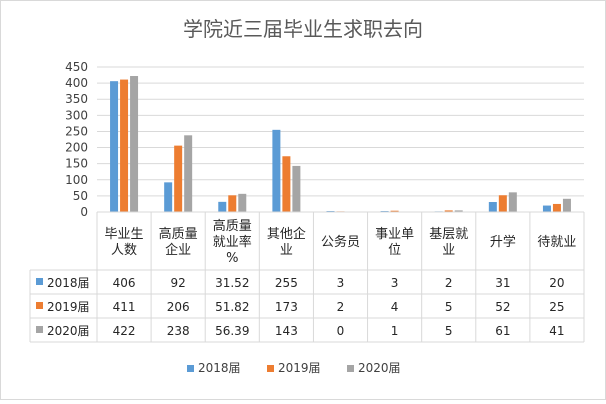  Describe the element at coordinates (219, 368) in the screenshot. I see `legend-label: 2018届` at that location.